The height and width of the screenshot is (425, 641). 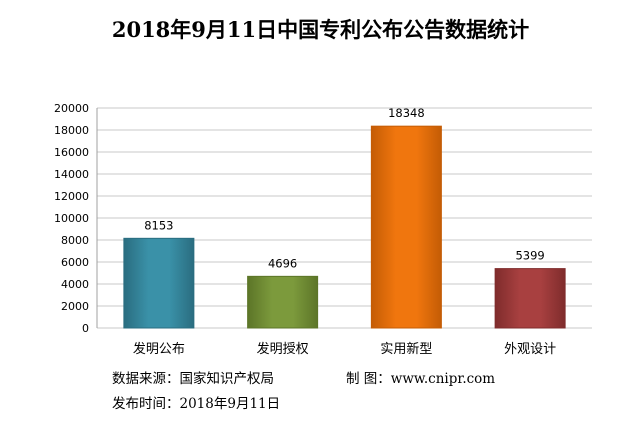 What do you see at coordinates (406, 113) in the screenshot?
I see `data-label: 18348` at bounding box center [406, 113].